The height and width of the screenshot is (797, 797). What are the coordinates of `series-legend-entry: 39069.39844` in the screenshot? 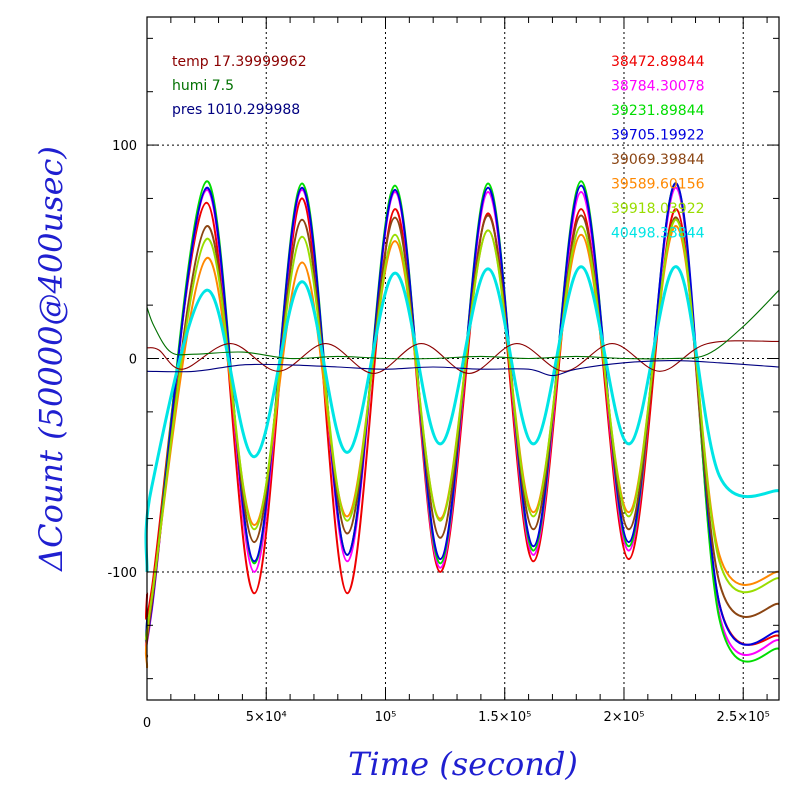 It's located at (658, 160).